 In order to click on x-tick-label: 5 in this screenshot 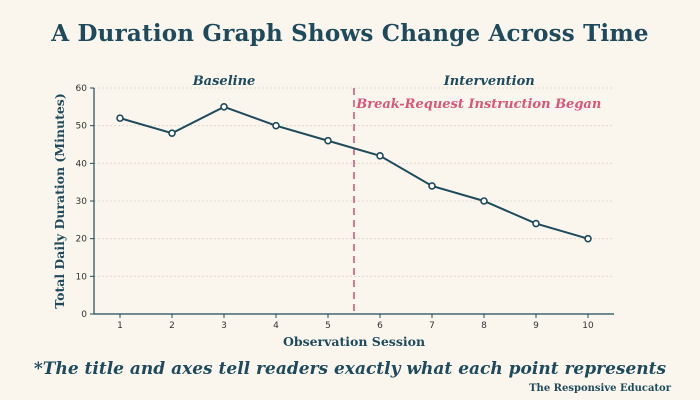, I will do `click(328, 326)`.